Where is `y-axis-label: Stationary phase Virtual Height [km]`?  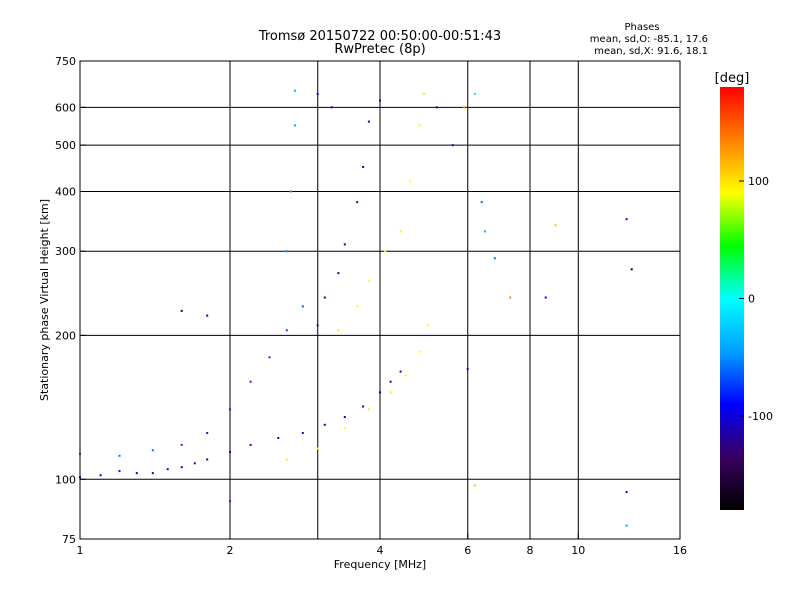
y-axis-label: Stationary phase Virtual Height [km] is located at coordinates (44, 300).